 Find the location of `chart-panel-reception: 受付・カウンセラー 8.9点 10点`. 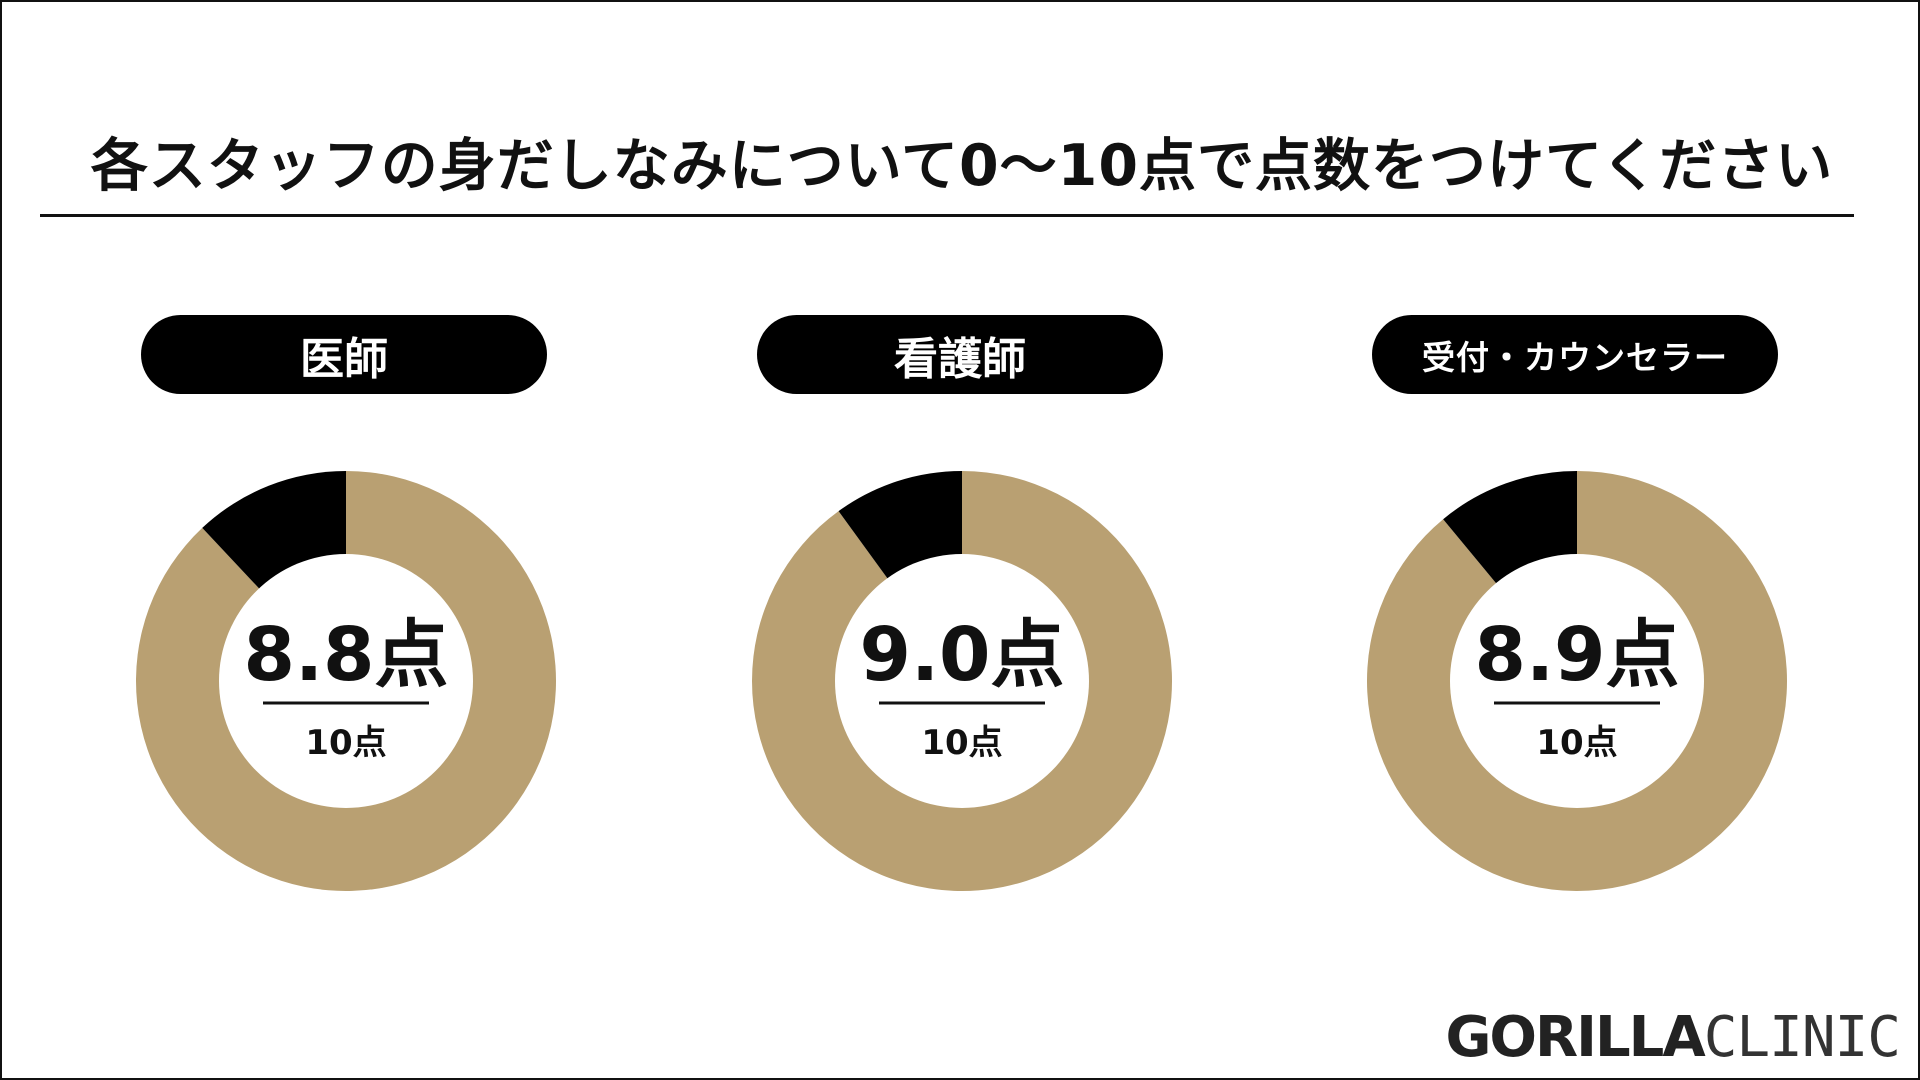

chart-panel-reception: 受付・カウンセラー 8.9点 10点 is located at coordinates (1577, 615).